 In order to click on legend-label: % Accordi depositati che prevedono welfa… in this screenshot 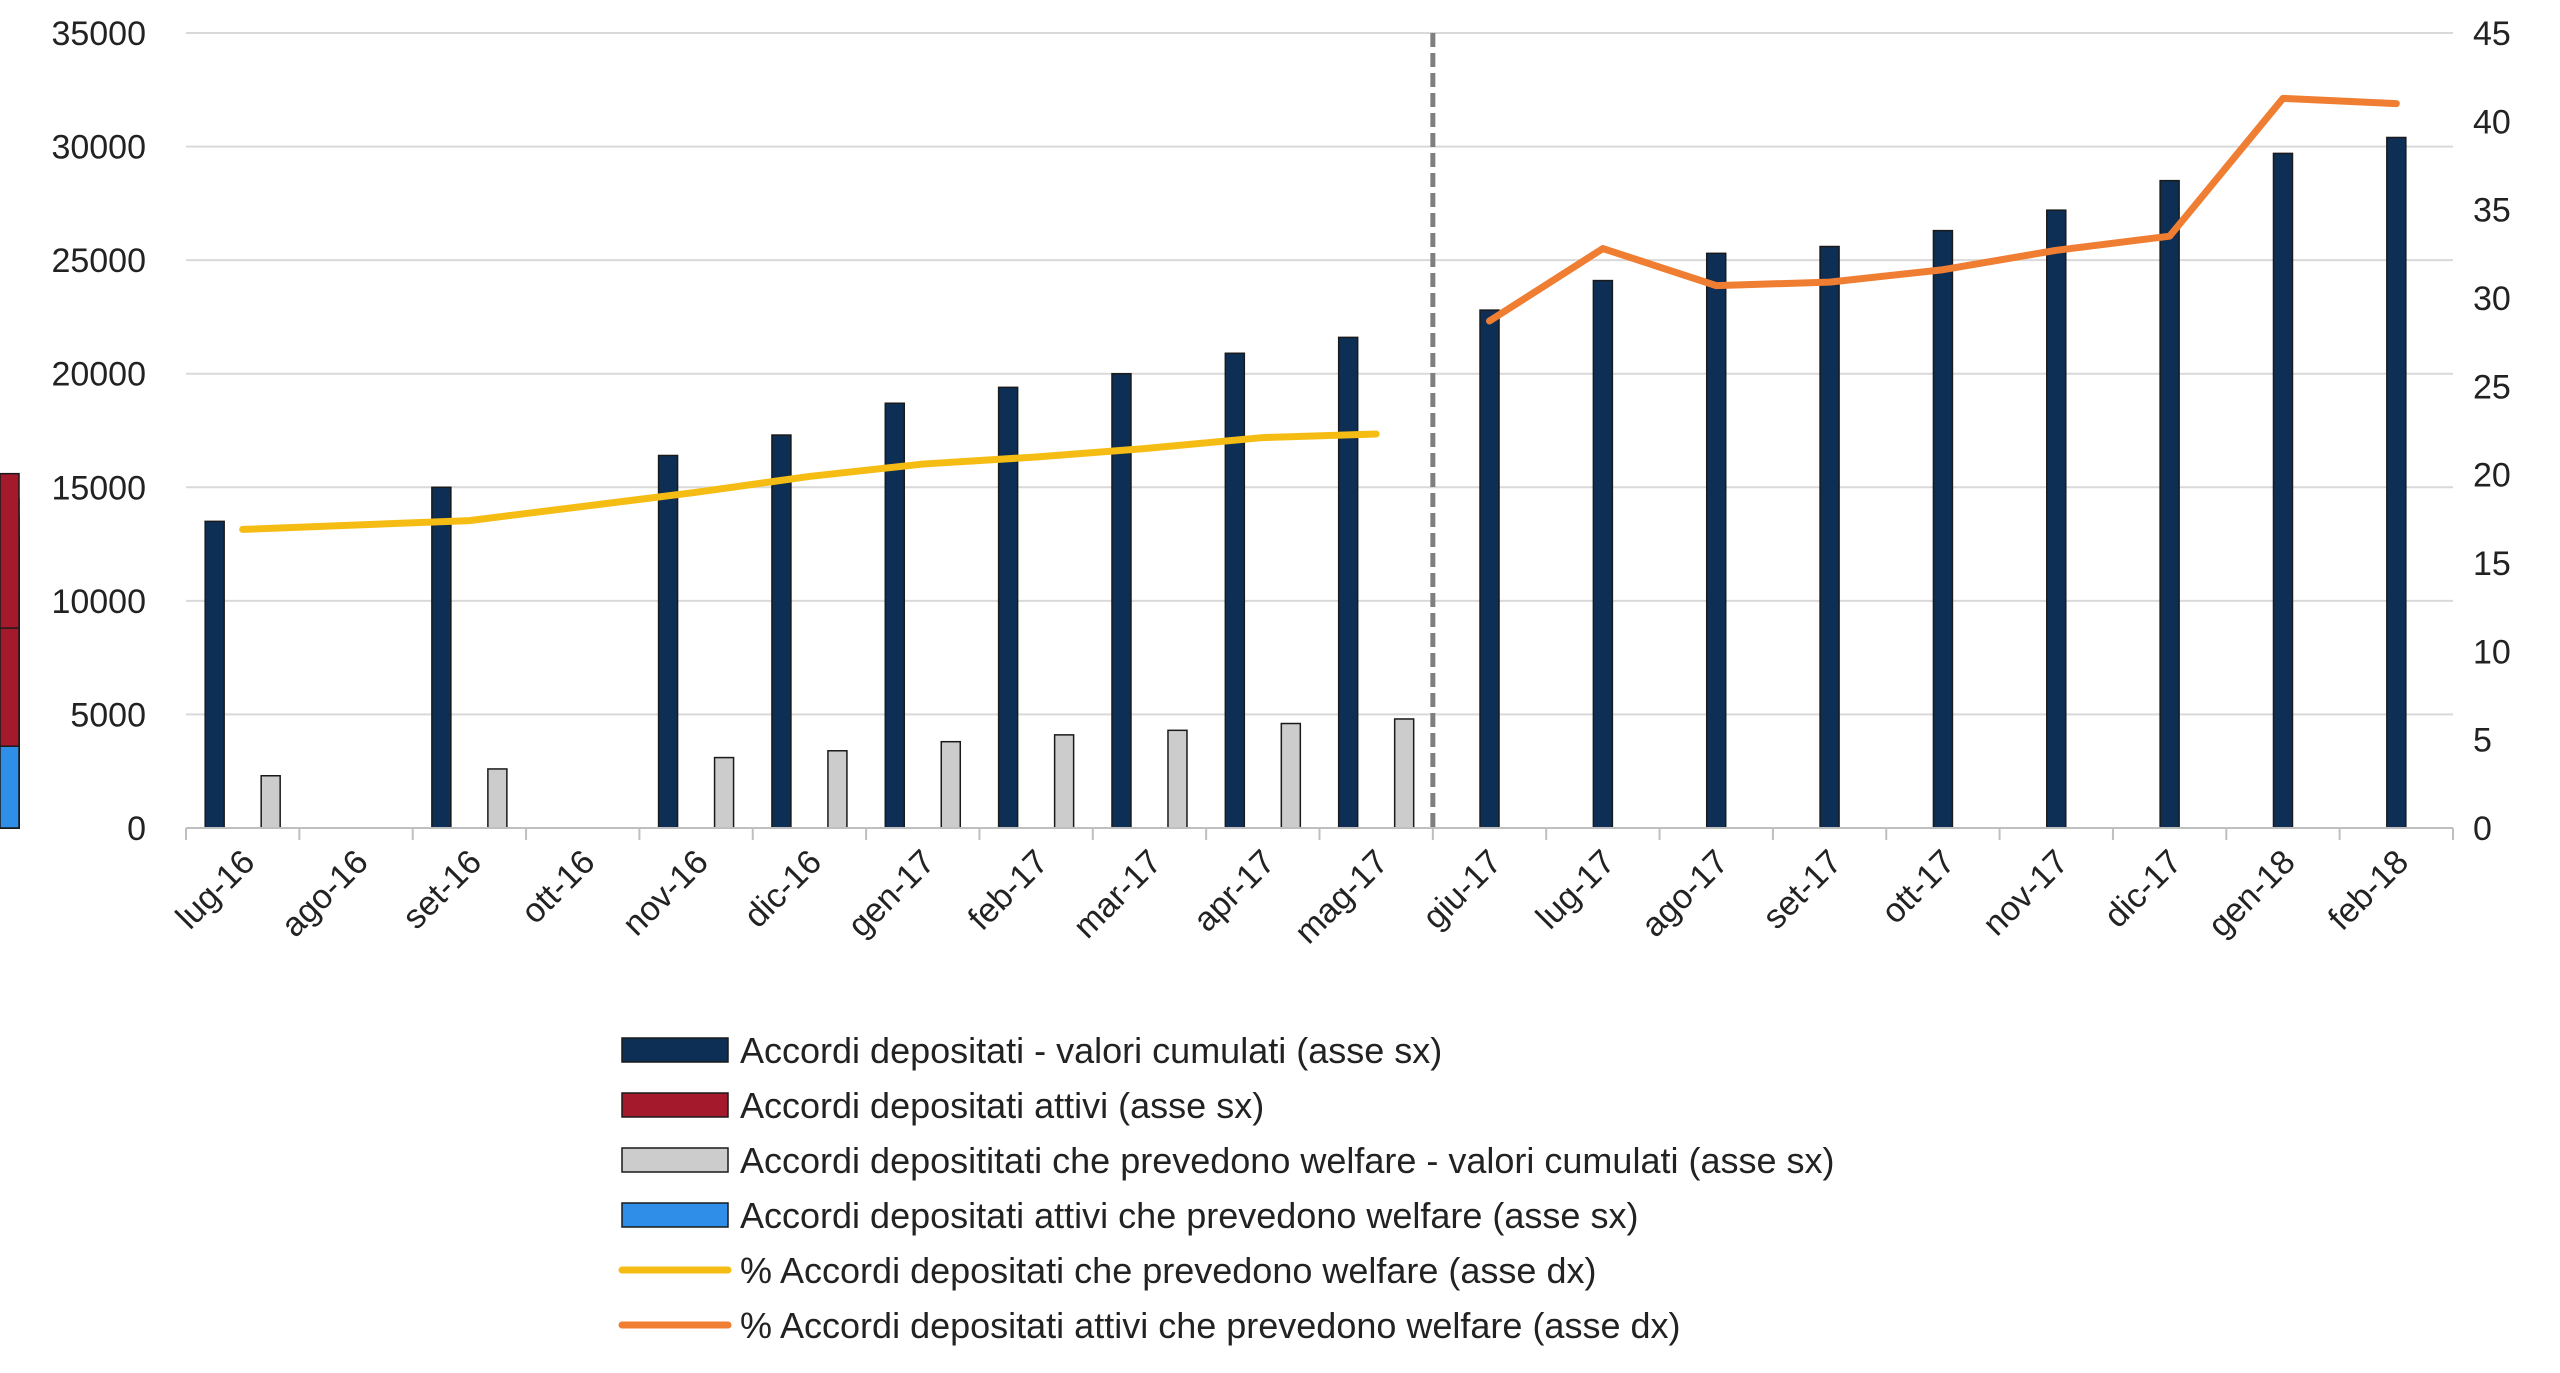, I will do `click(1168, 1270)`.